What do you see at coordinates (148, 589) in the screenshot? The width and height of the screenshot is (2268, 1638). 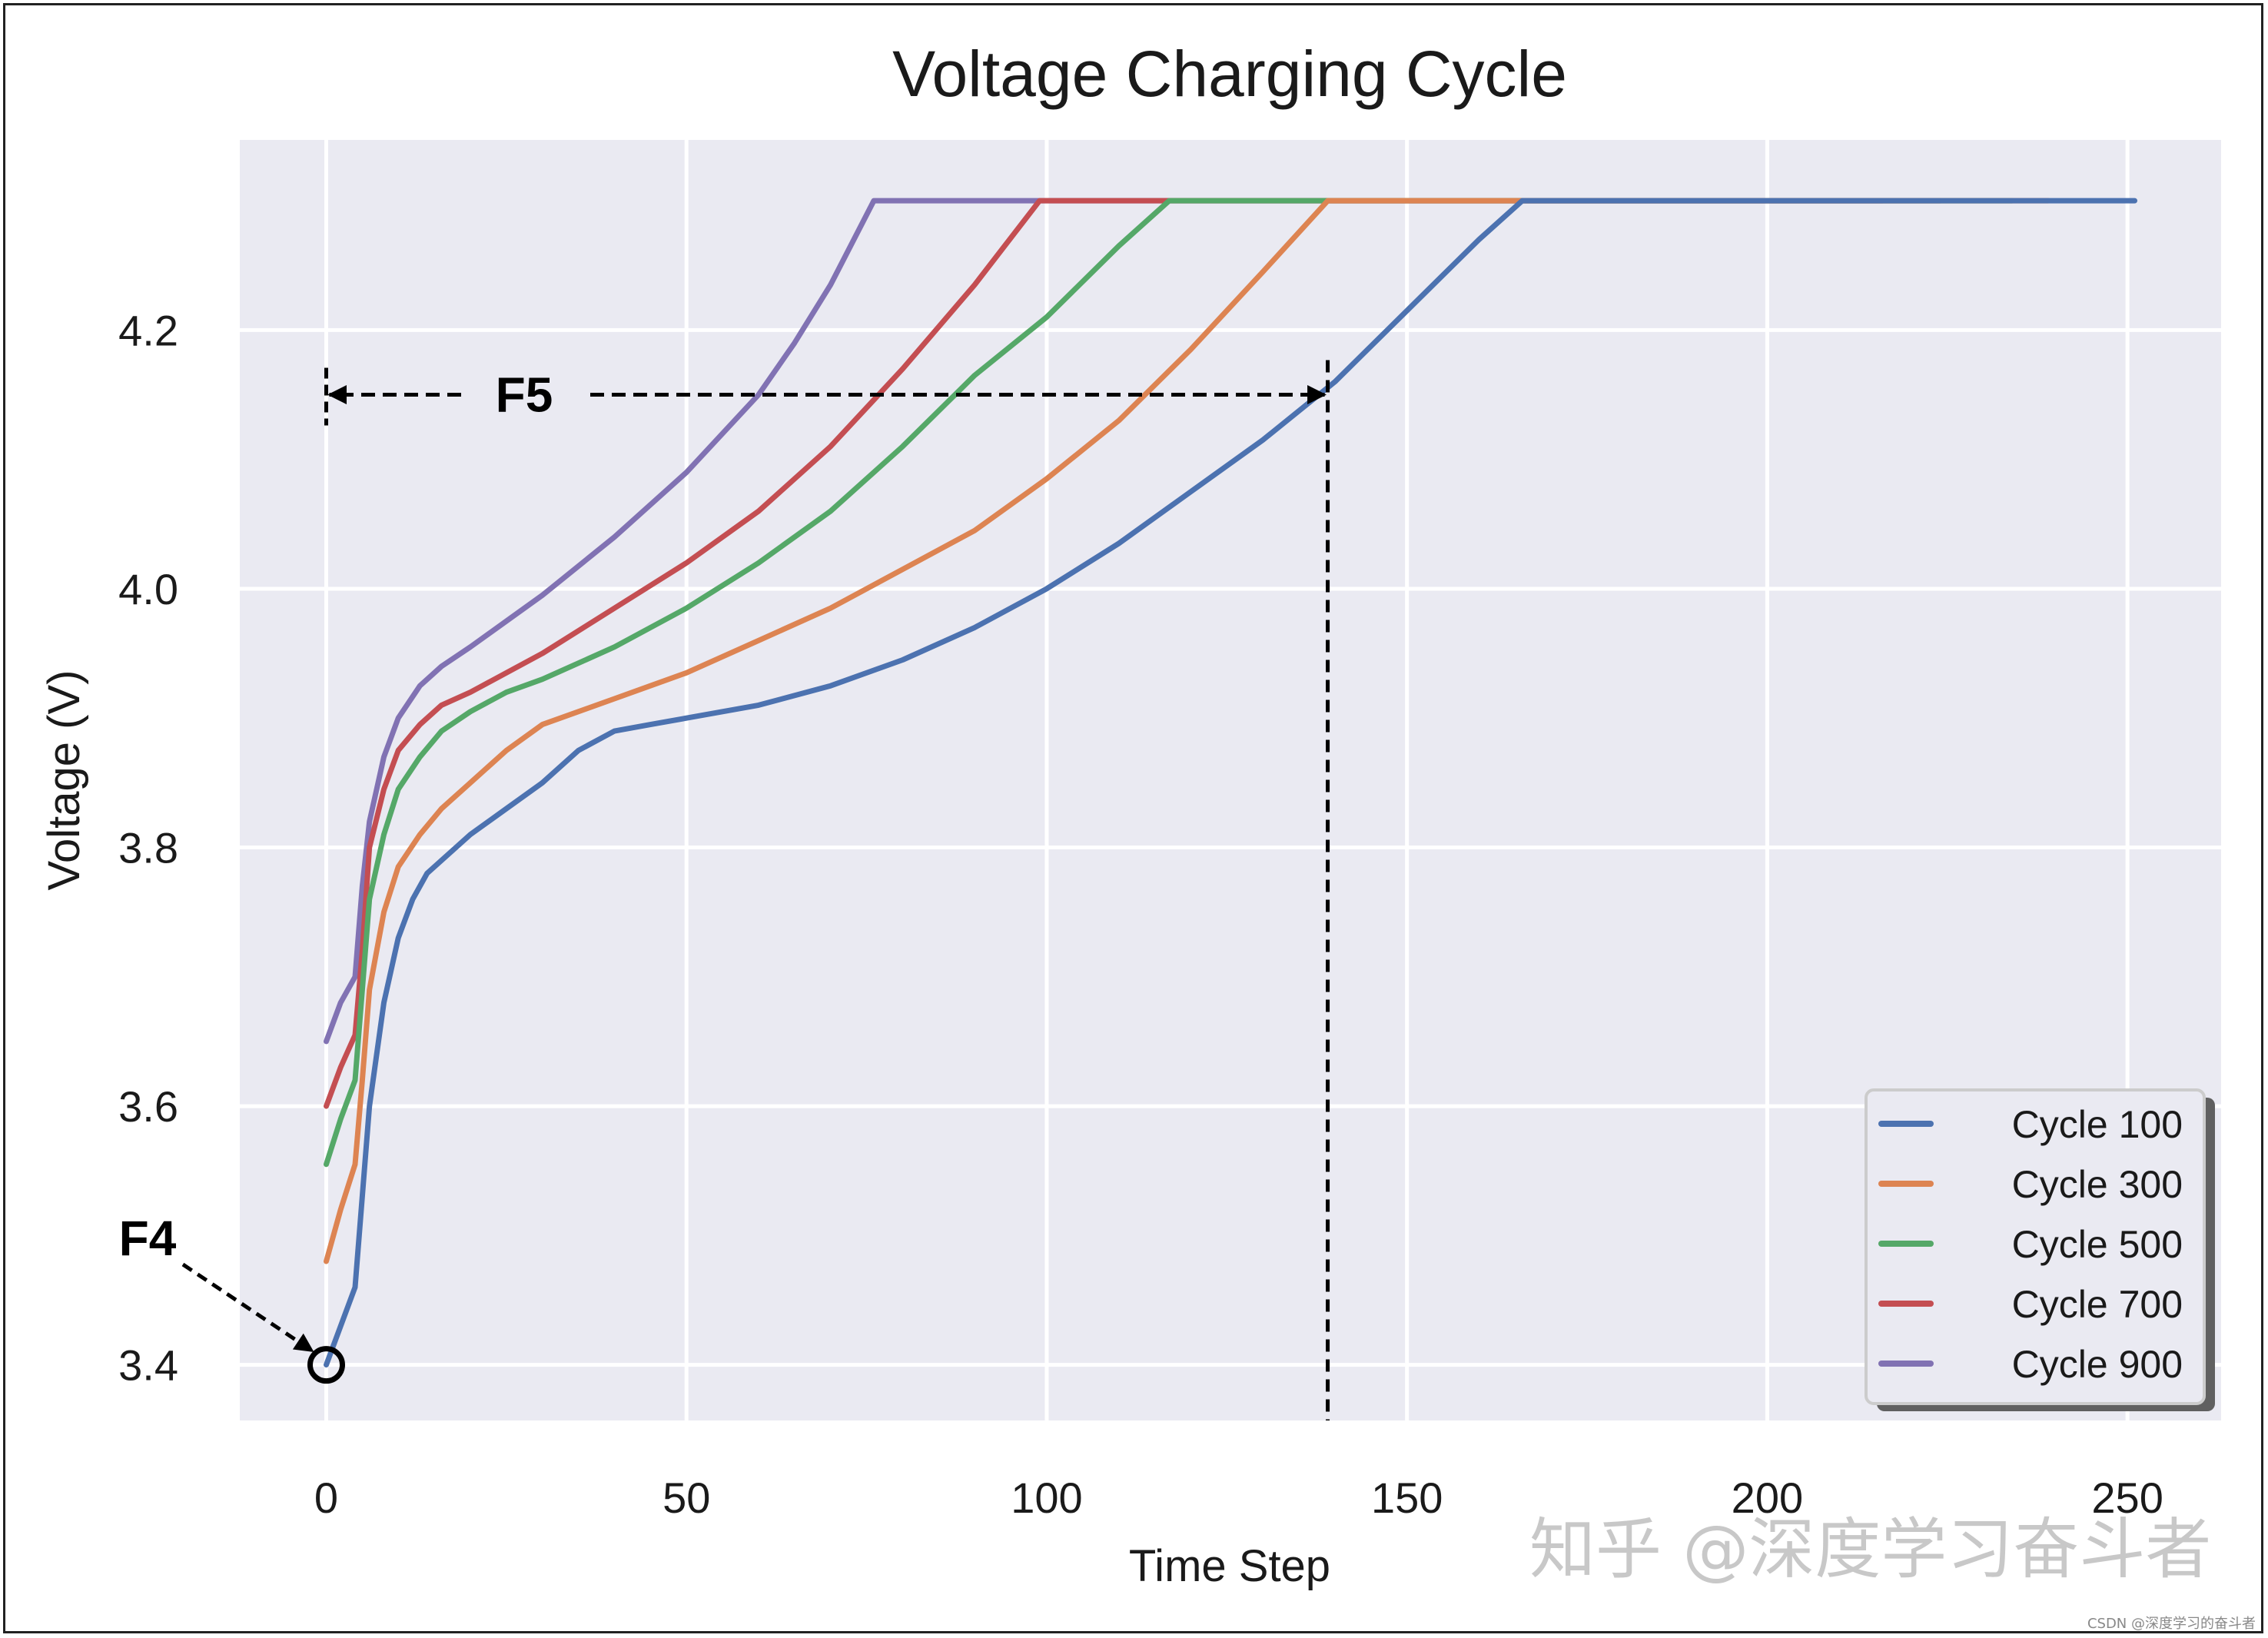 I see `y-tick-label: 4.0` at bounding box center [148, 589].